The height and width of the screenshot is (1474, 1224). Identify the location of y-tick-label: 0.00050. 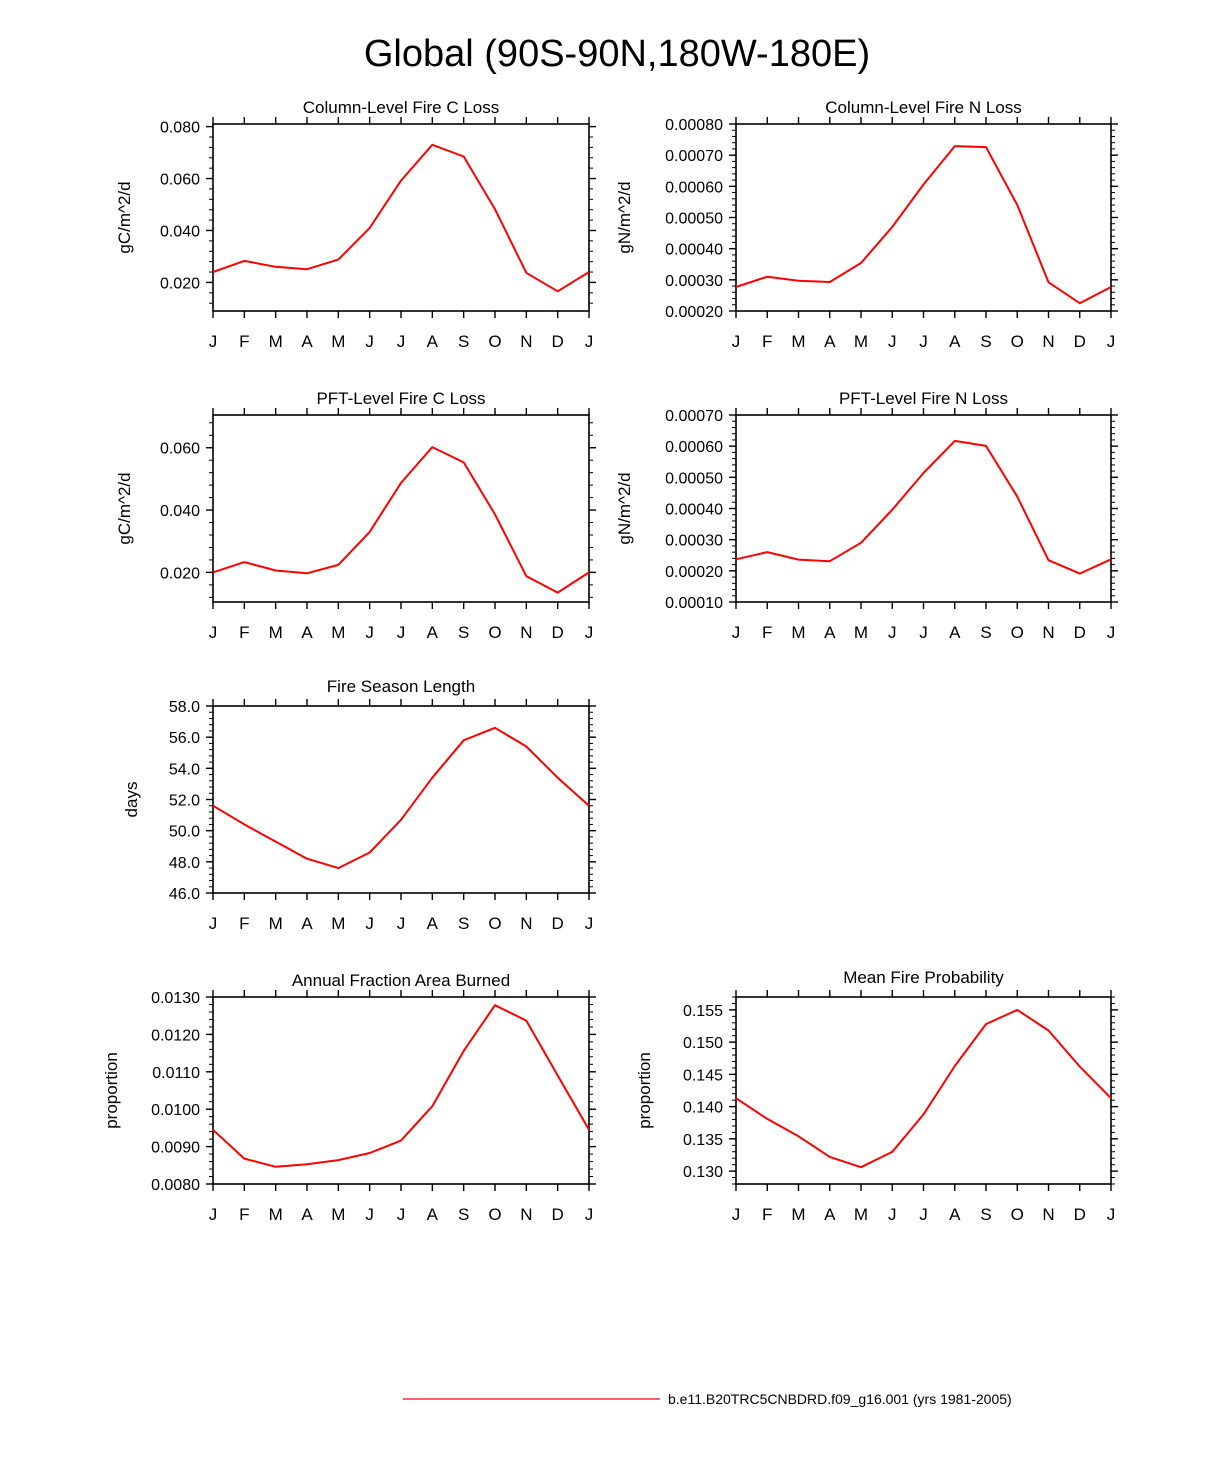
(694, 478).